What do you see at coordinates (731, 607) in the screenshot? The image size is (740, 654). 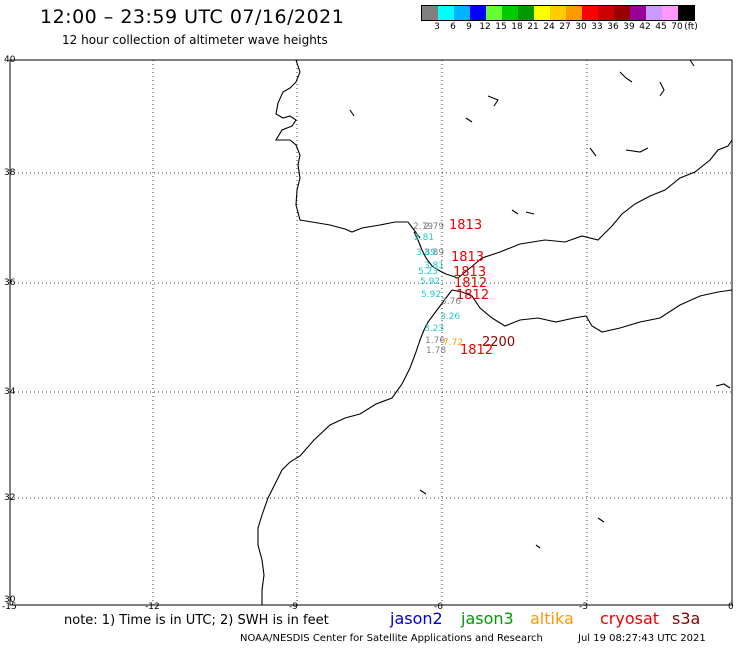 I see `longitude-label: 0` at bounding box center [731, 607].